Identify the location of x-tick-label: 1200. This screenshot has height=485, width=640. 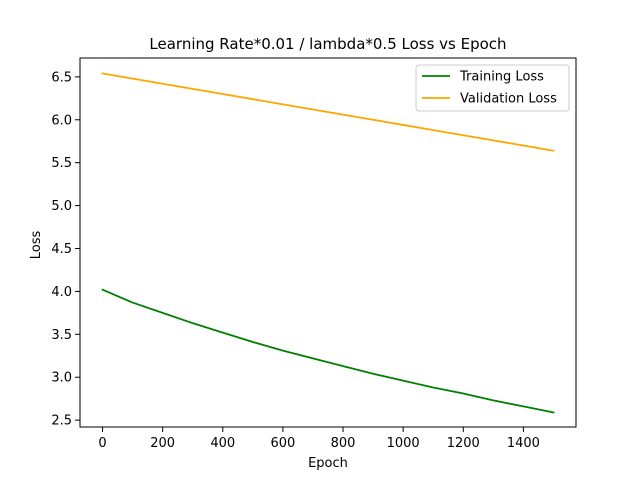
(463, 443).